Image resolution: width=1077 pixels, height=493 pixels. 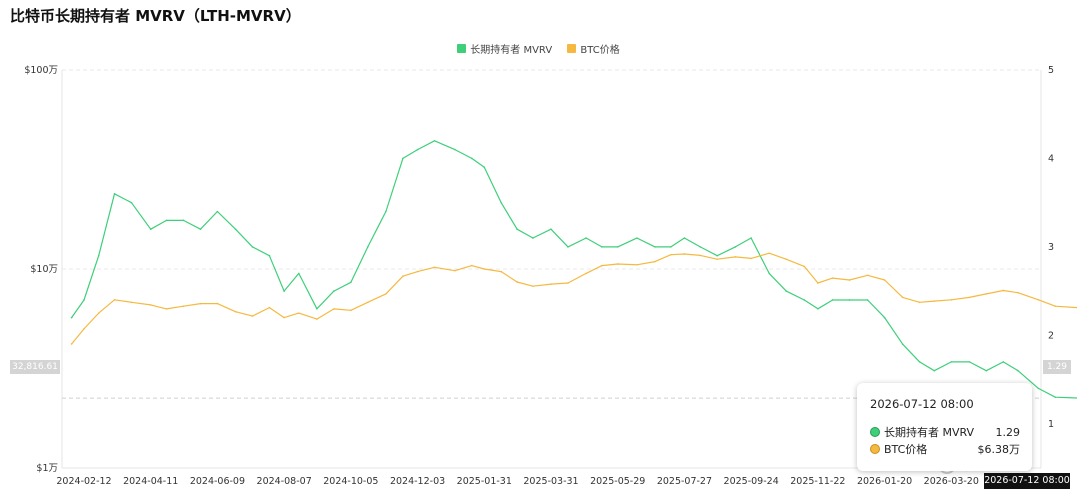 I want to click on x-tick-label: 2025-03-31, so click(x=550, y=481).